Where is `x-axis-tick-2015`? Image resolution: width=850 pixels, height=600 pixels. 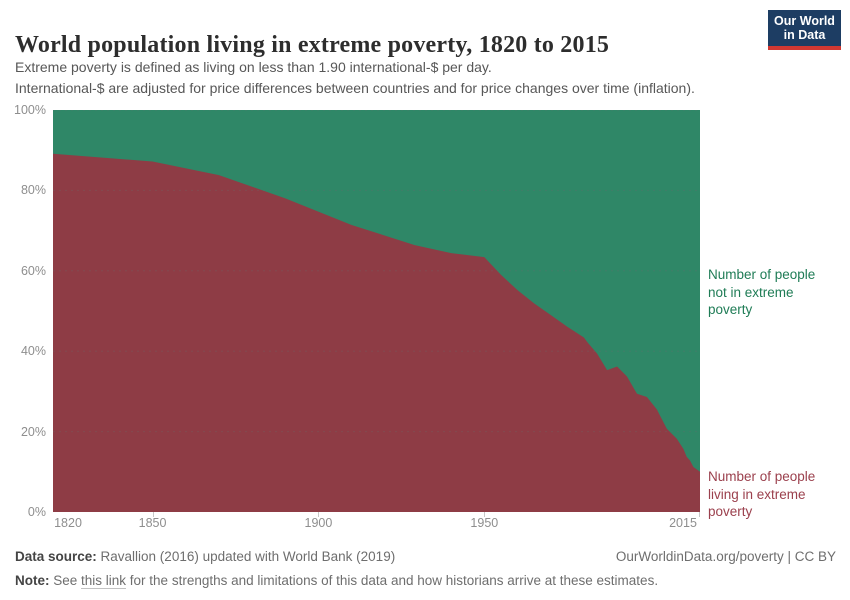
x-axis-tick-2015 is located at coordinates (699, 514).